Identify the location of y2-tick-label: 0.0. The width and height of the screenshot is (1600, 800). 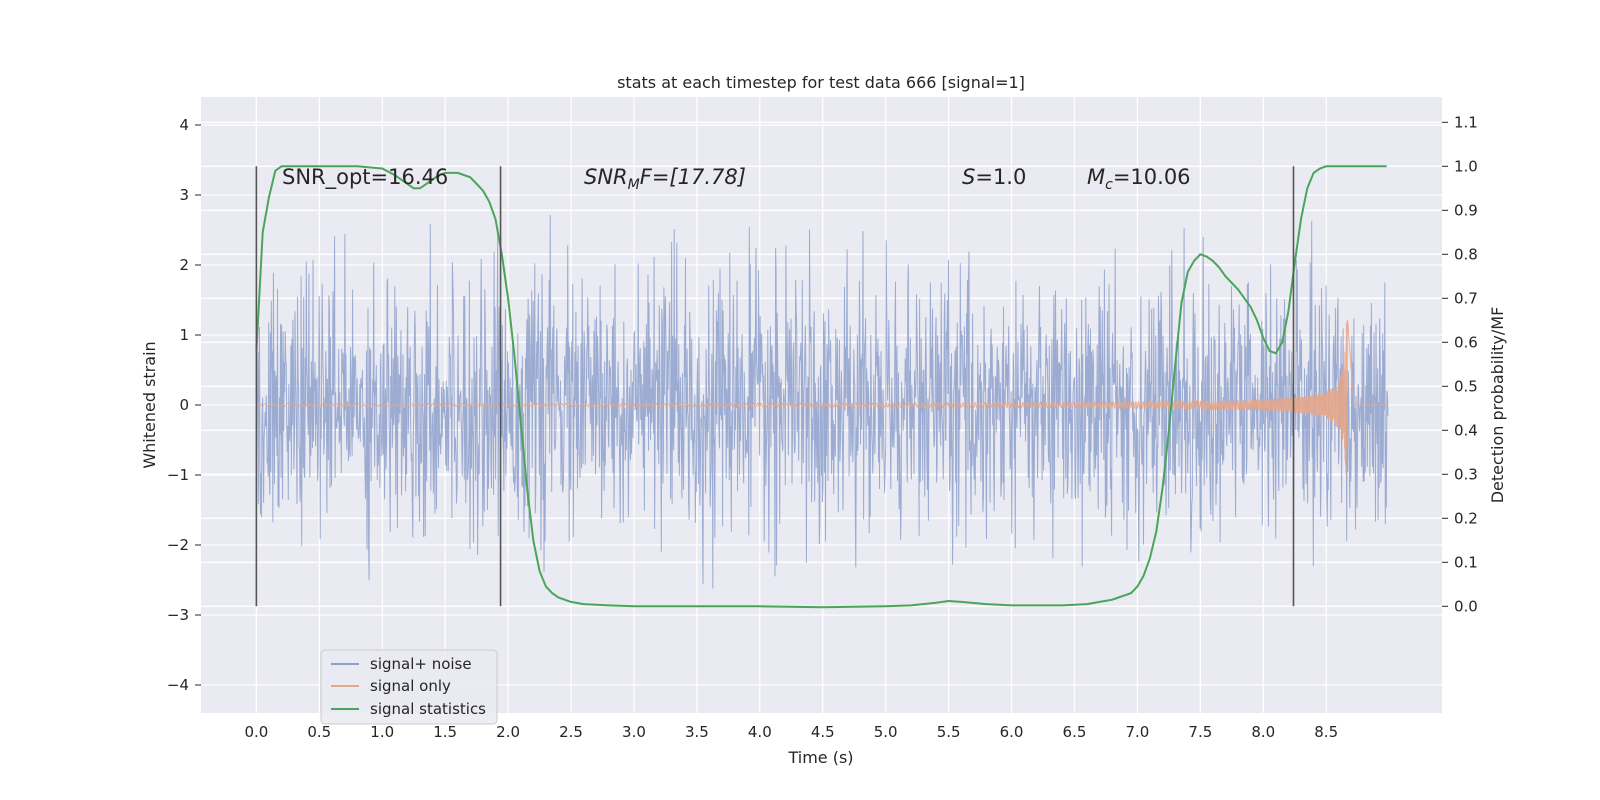
(1466, 606).